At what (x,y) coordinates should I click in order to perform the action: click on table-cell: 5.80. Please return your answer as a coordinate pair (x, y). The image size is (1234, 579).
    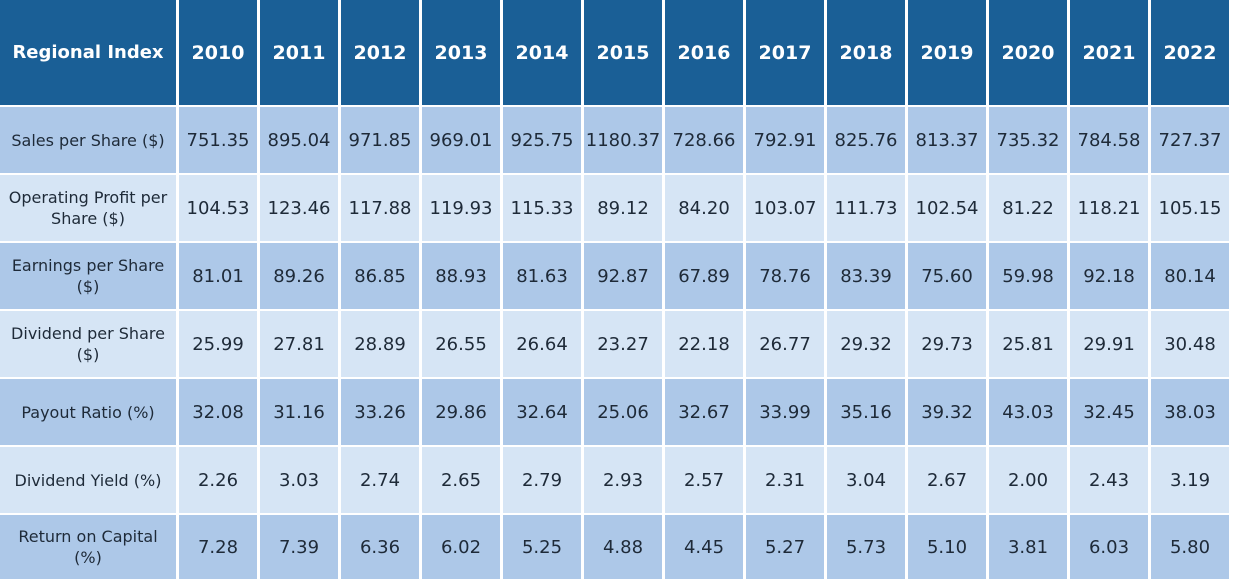
    Looking at the image, I should click on (1190, 547).